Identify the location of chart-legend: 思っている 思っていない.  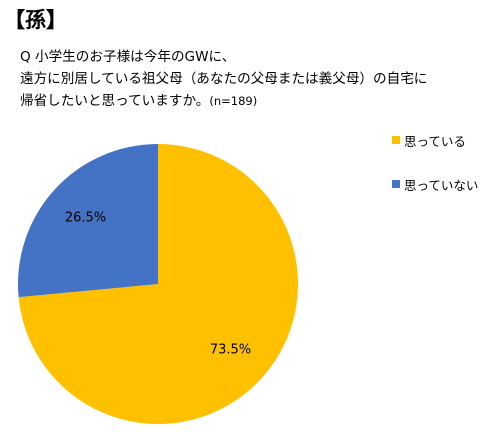
(435, 174).